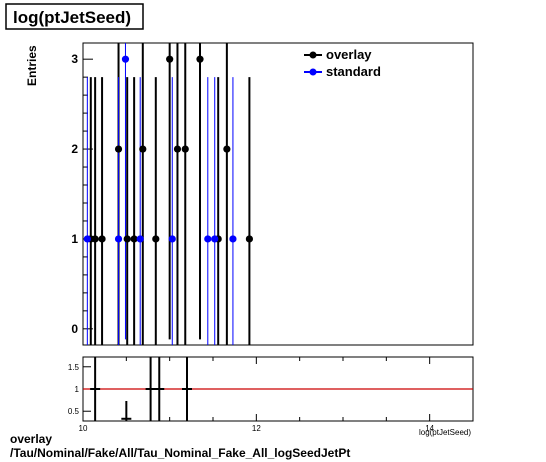 This screenshot has height=462, width=546. I want to click on chart-title: log(ptJetSeed), so click(72, 17).